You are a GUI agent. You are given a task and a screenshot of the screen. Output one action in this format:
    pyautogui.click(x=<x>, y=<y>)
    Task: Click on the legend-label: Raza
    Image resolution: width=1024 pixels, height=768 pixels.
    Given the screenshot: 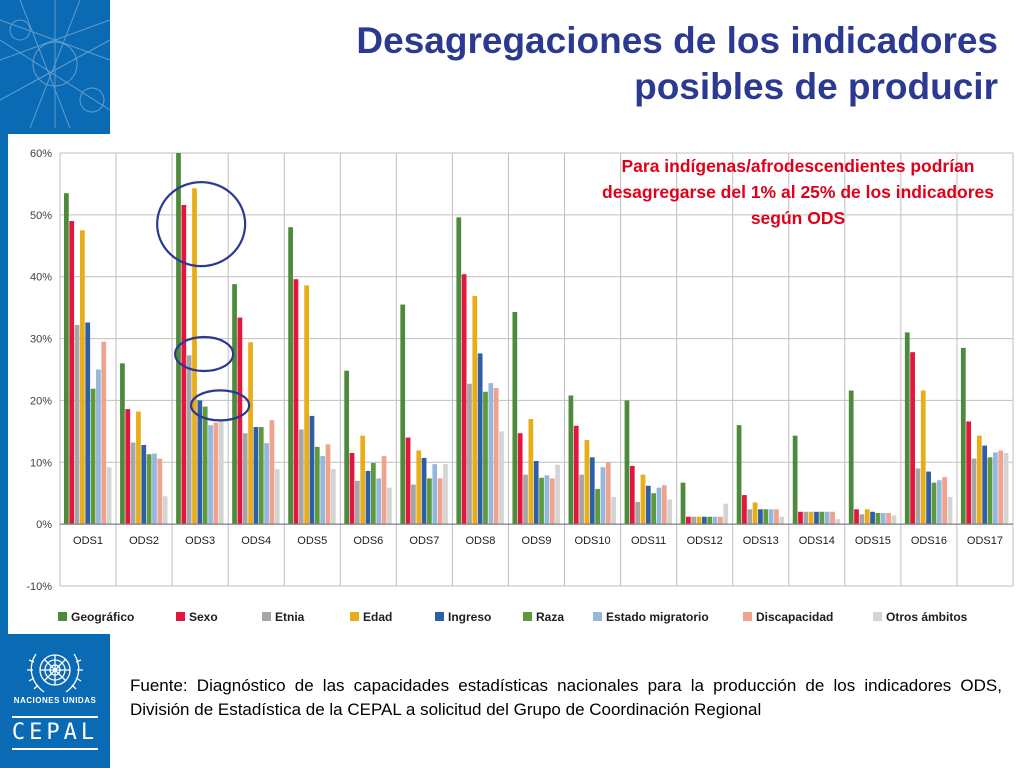 What is the action you would take?
    pyautogui.click(x=550, y=617)
    